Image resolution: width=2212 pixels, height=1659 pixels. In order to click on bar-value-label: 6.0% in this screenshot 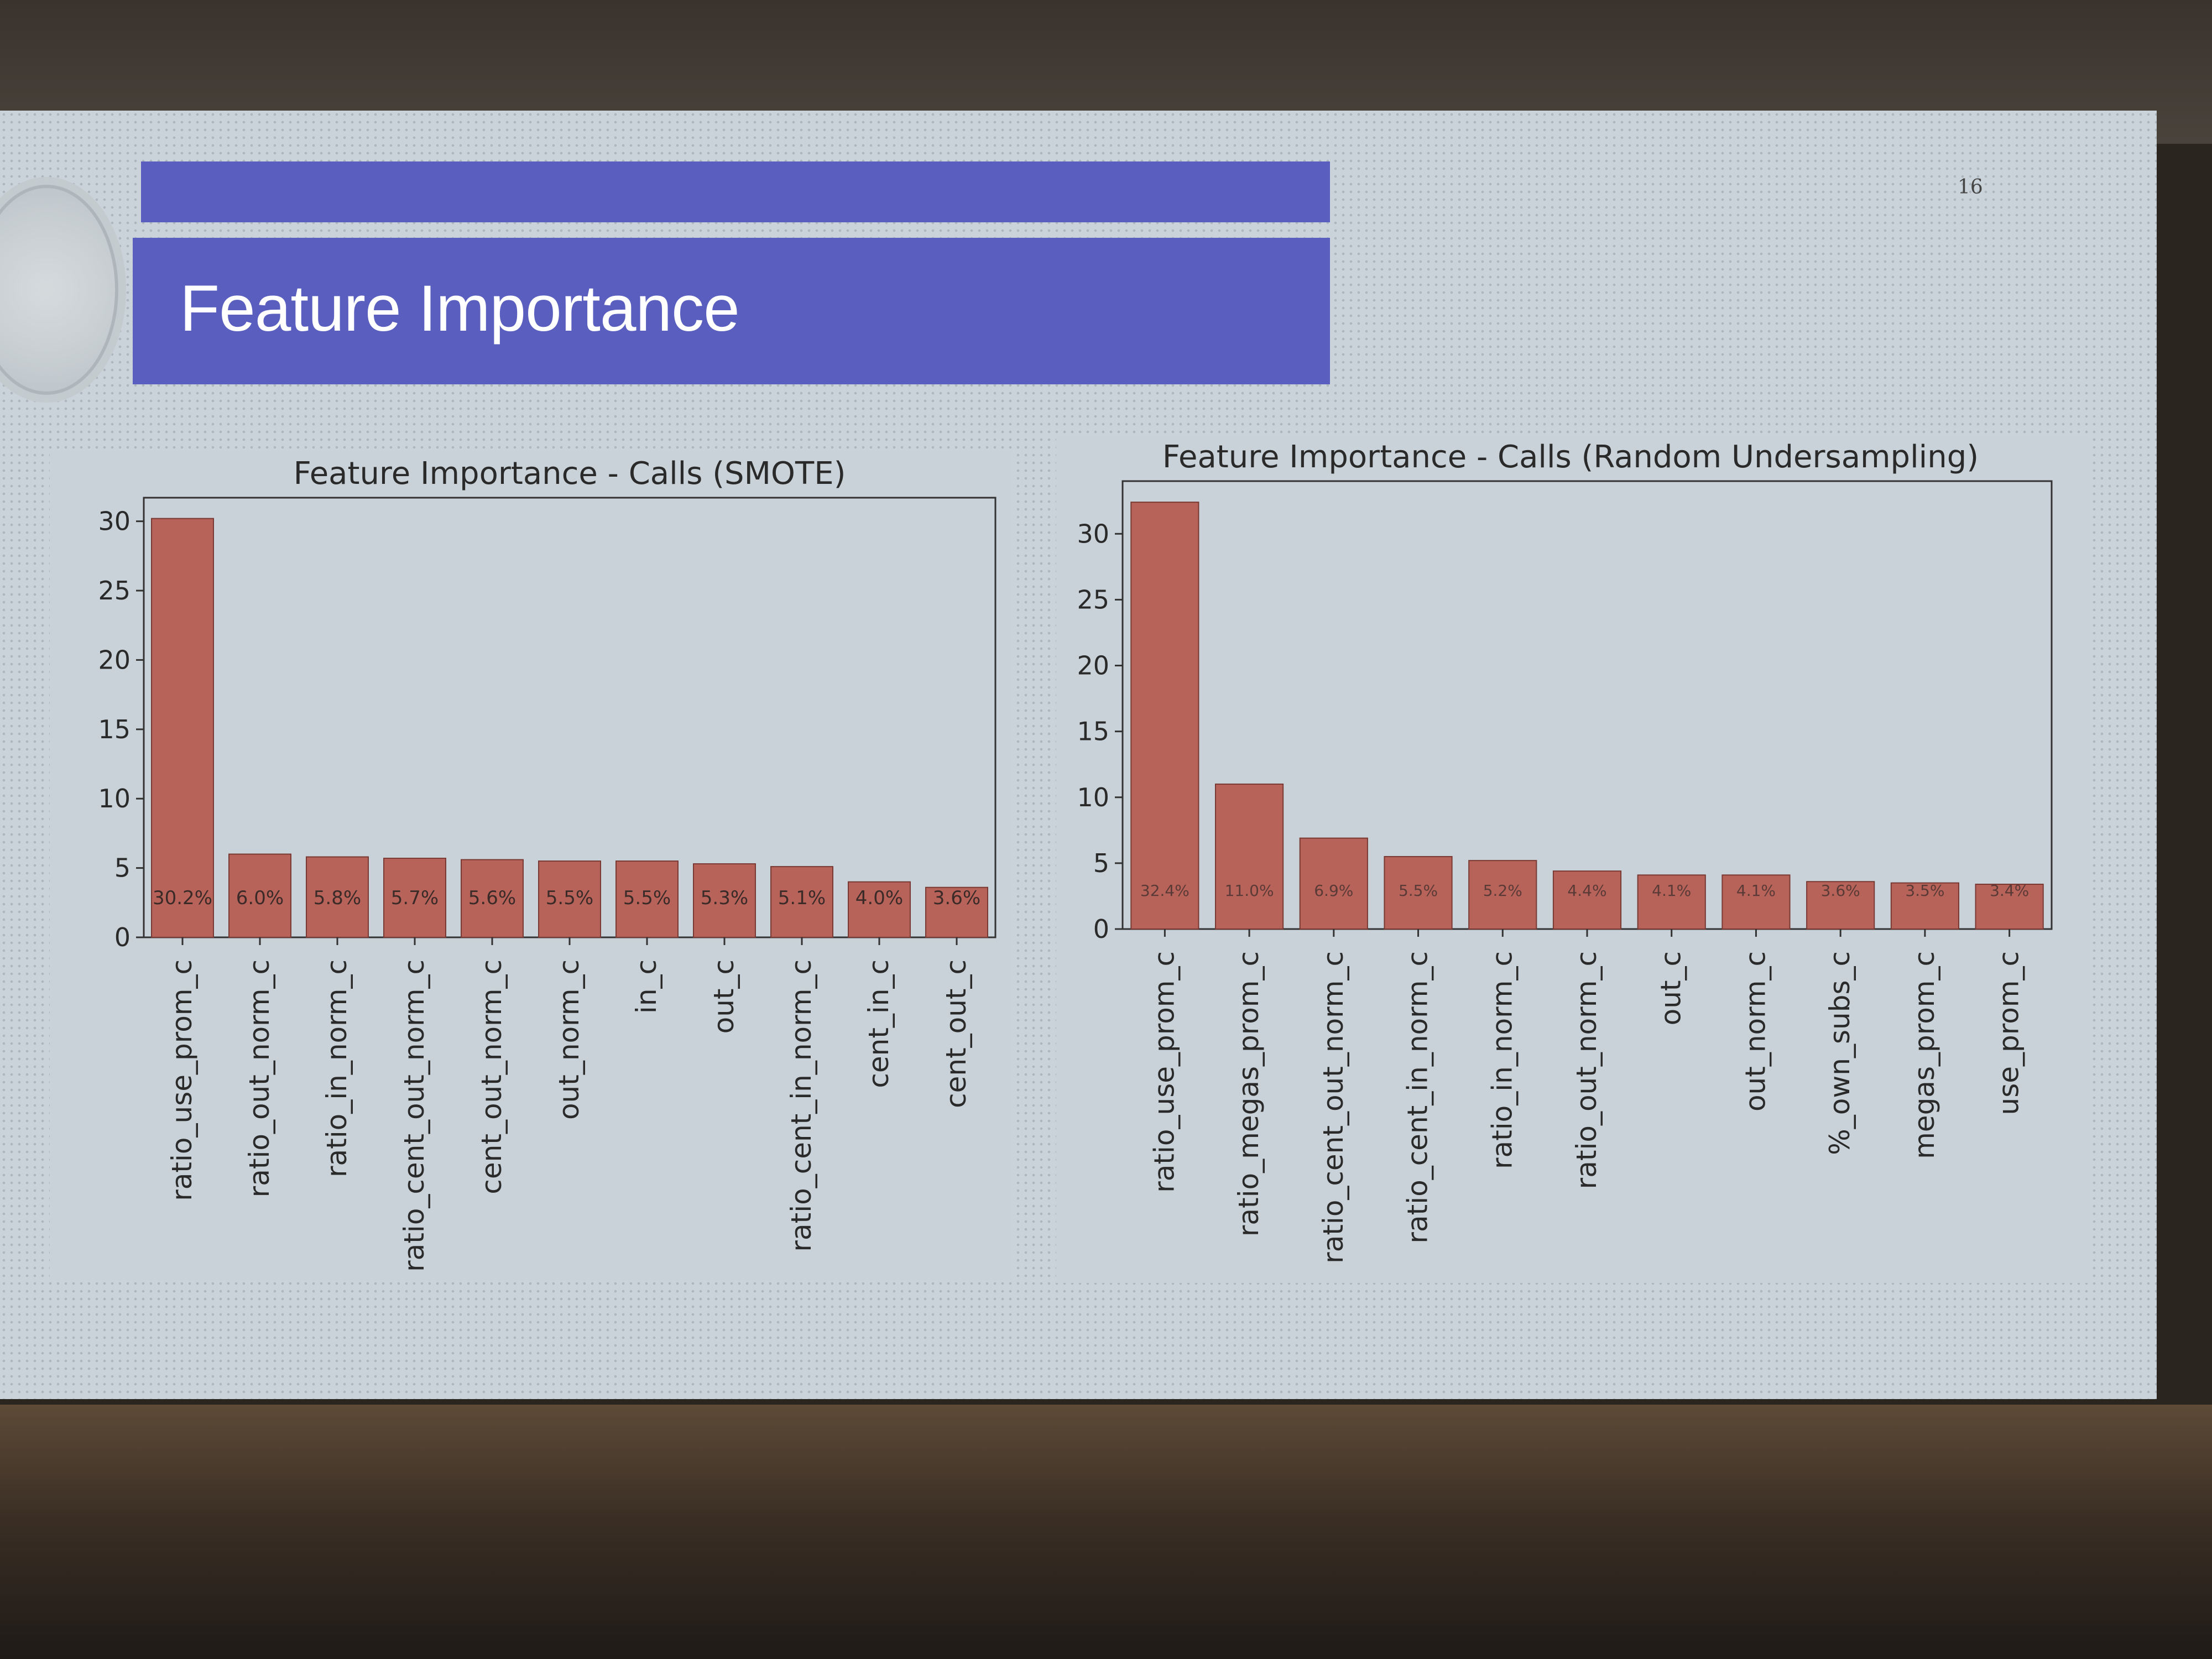, I will do `click(260, 898)`.